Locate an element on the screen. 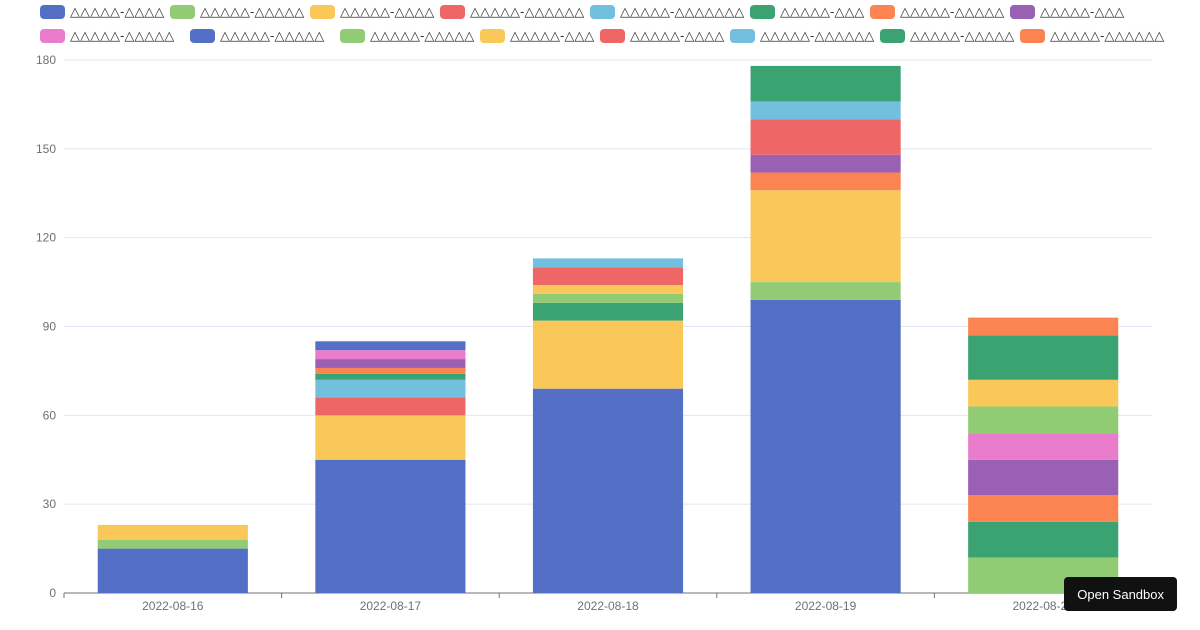  y-tick-label: 60 is located at coordinates (50, 415).